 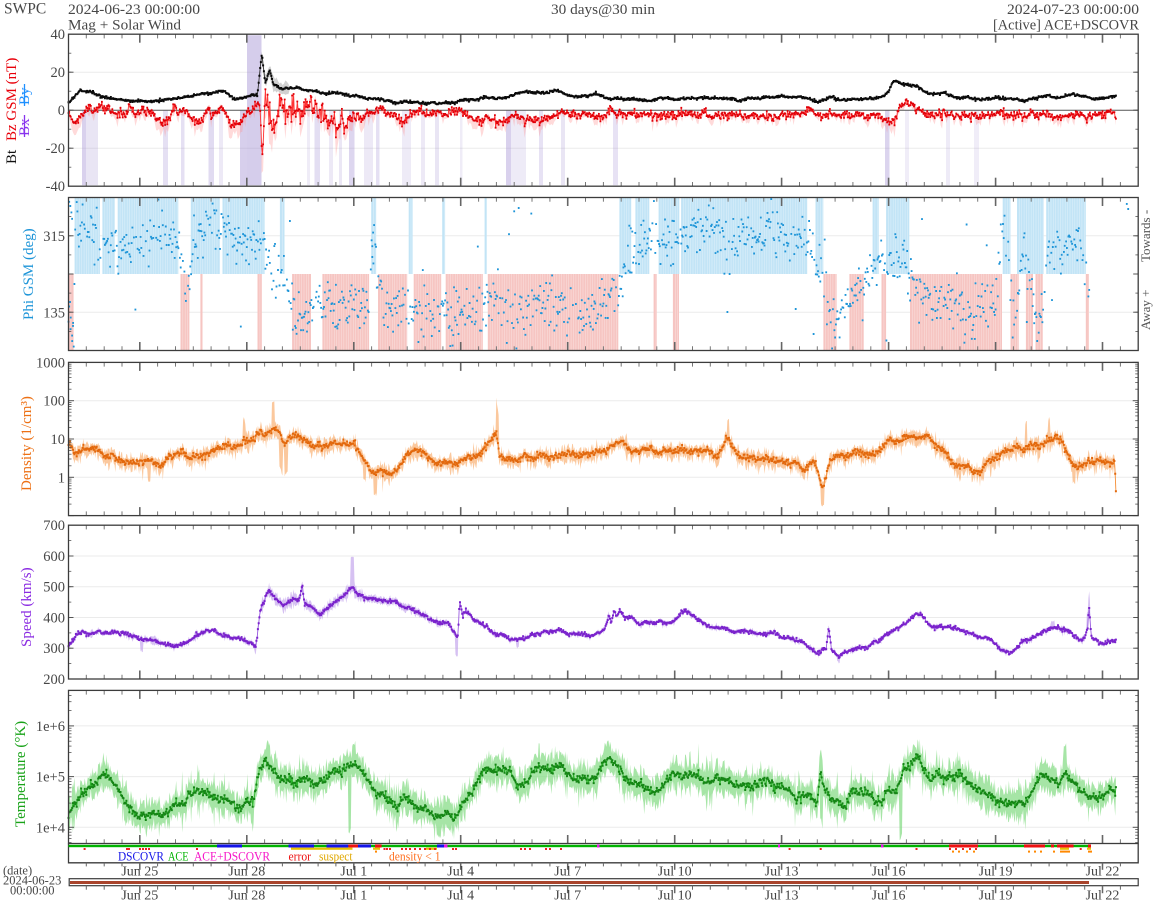 What do you see at coordinates (32, 881) in the screenshot?
I see `svg-text: 2024-06-23` at bounding box center [32, 881].